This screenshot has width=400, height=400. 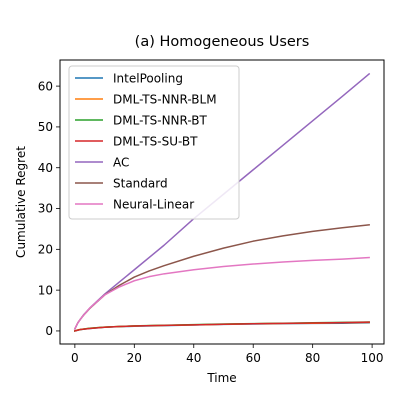 What do you see at coordinates (45, 168) in the screenshot?
I see `y-tick-label: 40` at bounding box center [45, 168].